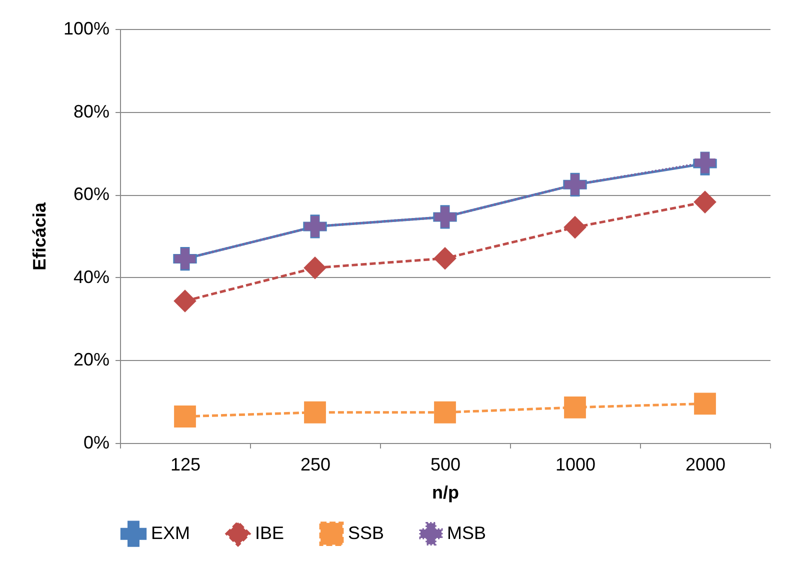 Image resolution: width=785 pixels, height=563 pixels. What do you see at coordinates (170, 532) in the screenshot?
I see `legend-label: EXM` at bounding box center [170, 532].